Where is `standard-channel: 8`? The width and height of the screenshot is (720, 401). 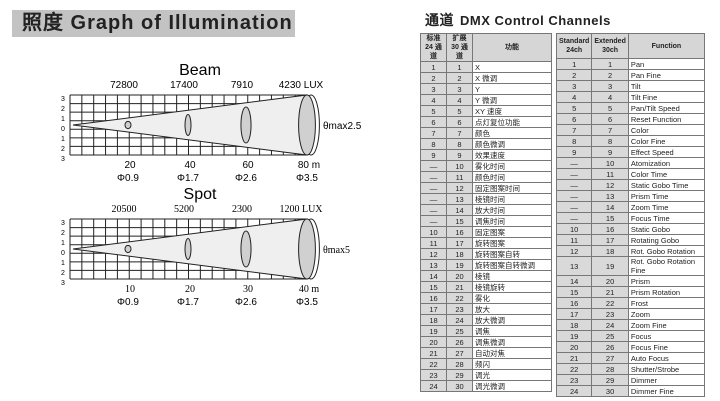 standard-channel: 8 is located at coordinates (574, 141).